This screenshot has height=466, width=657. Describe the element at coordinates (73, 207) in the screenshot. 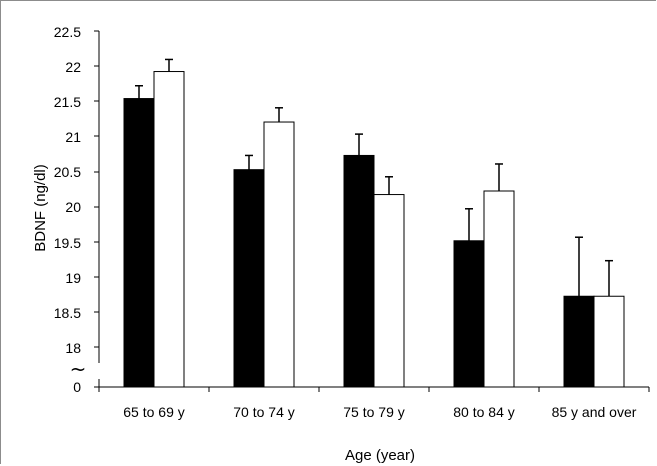

I see `y-tick-label: 20` at that location.